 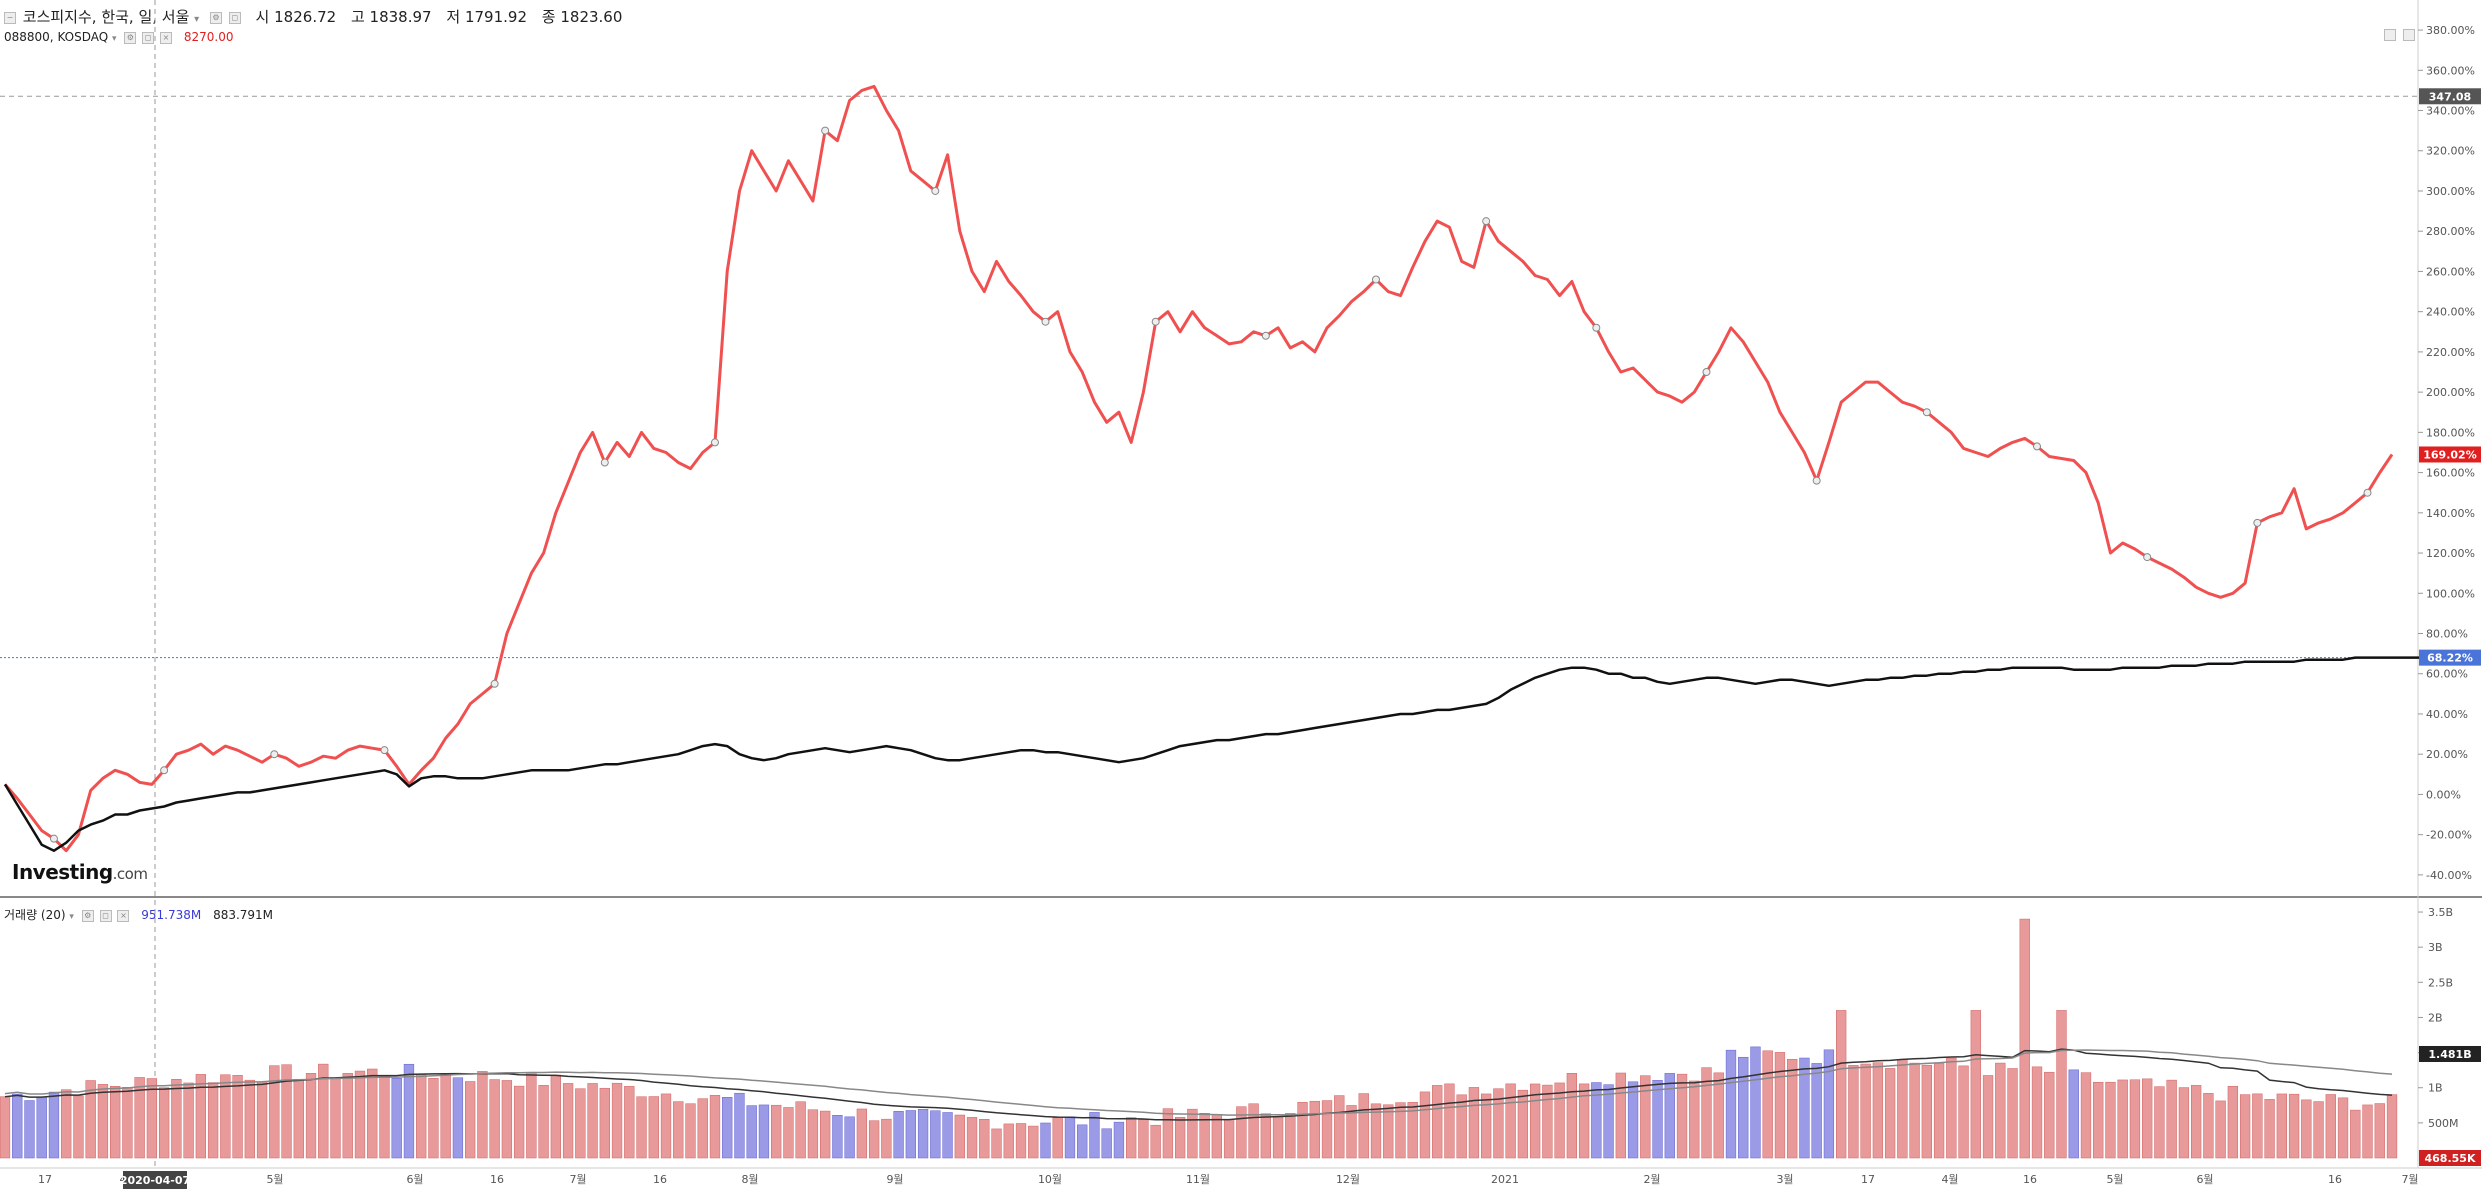 What do you see at coordinates (894, 1179) in the screenshot?
I see `x-tick-label: 9월` at bounding box center [894, 1179].